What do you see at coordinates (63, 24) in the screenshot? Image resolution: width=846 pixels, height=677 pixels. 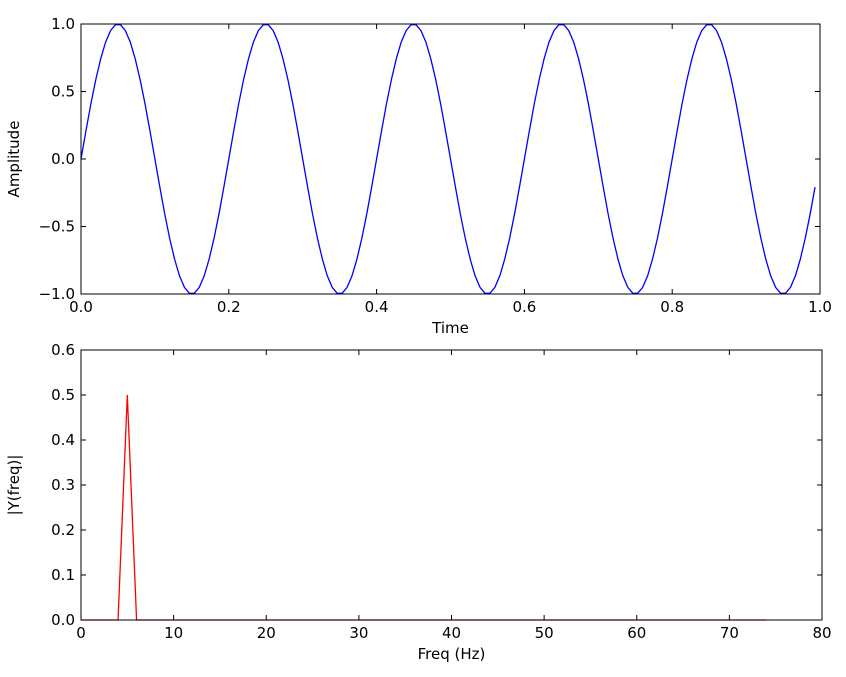 I see `y-tick-label: 1.0` at bounding box center [63, 24].